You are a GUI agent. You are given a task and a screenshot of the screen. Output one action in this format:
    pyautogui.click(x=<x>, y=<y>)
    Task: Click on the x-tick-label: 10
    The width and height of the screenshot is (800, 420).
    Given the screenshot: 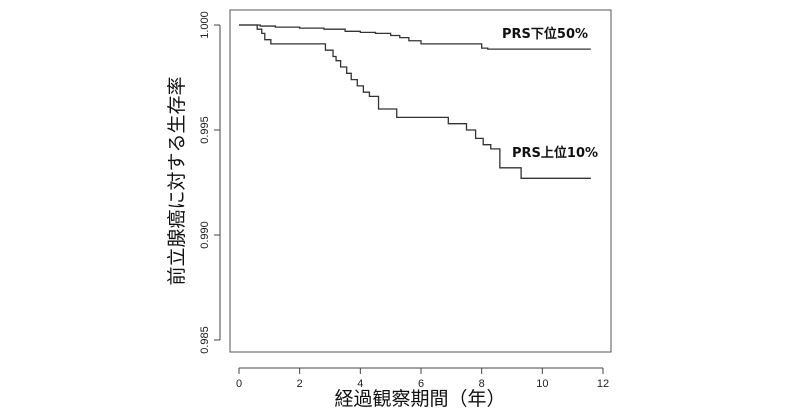 What is the action you would take?
    pyautogui.click(x=542, y=384)
    